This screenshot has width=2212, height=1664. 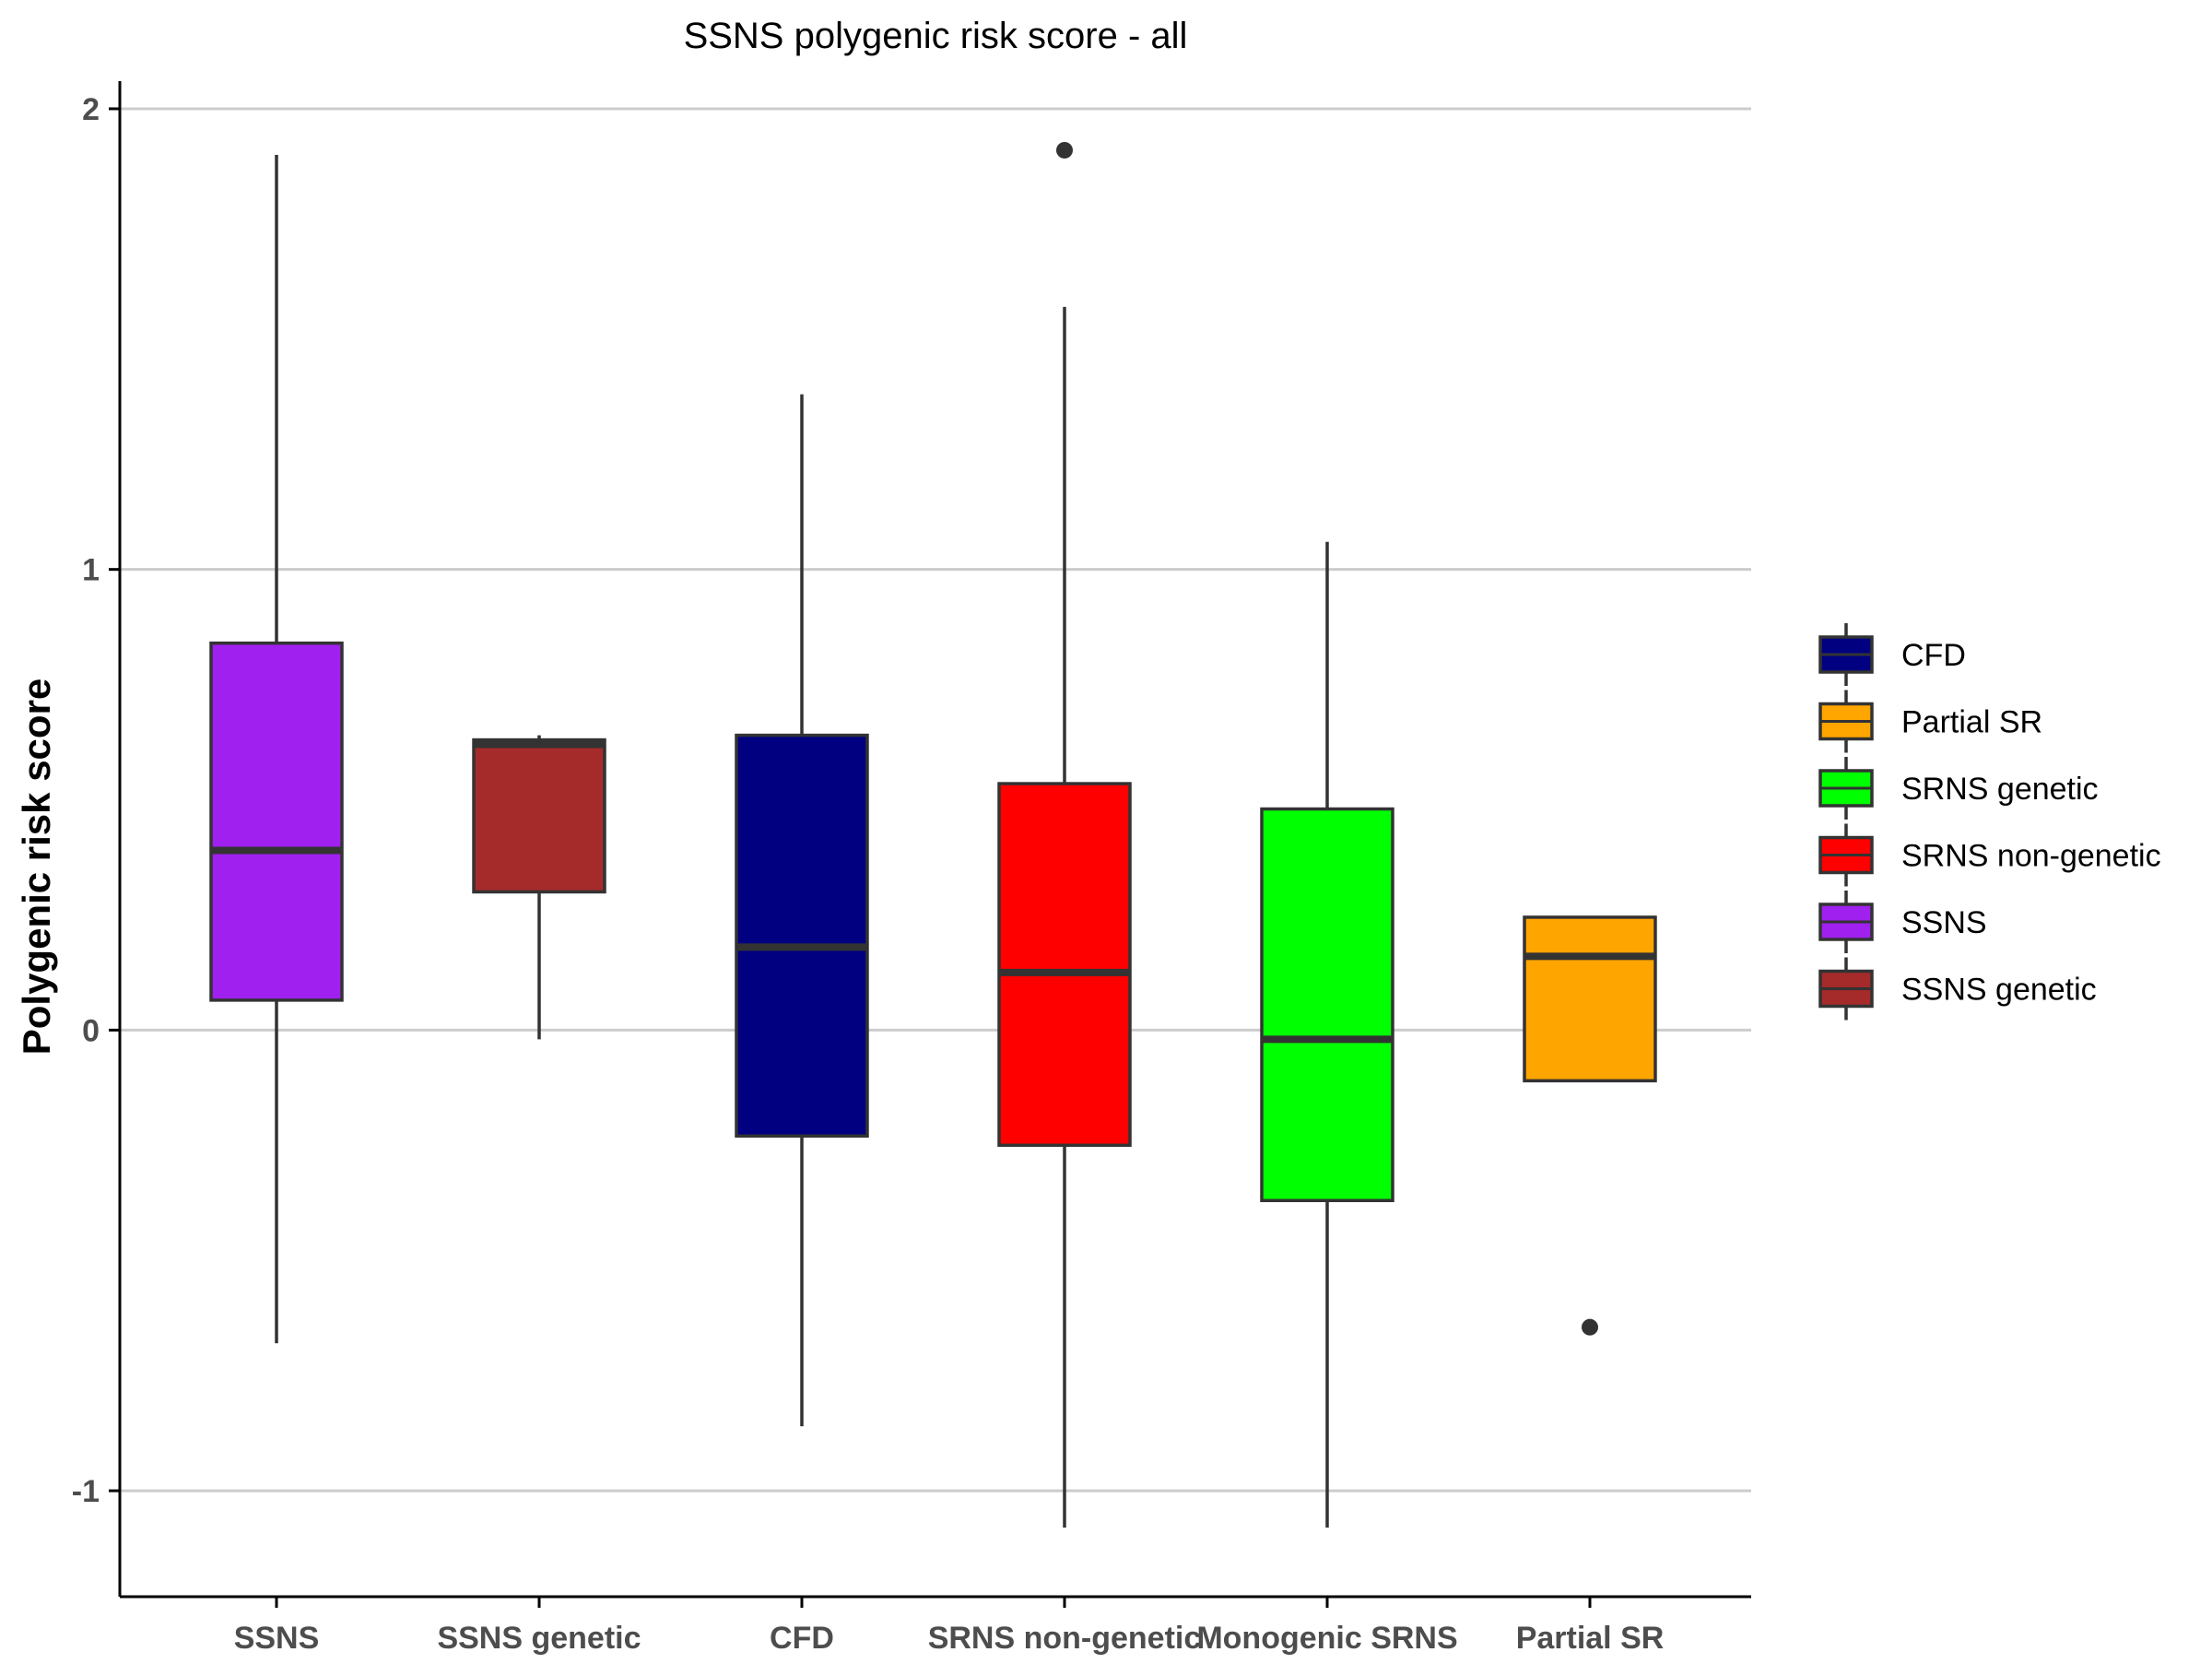 What do you see at coordinates (1999, 990) in the screenshot?
I see `legend-label: SSNS genetic` at bounding box center [1999, 990].